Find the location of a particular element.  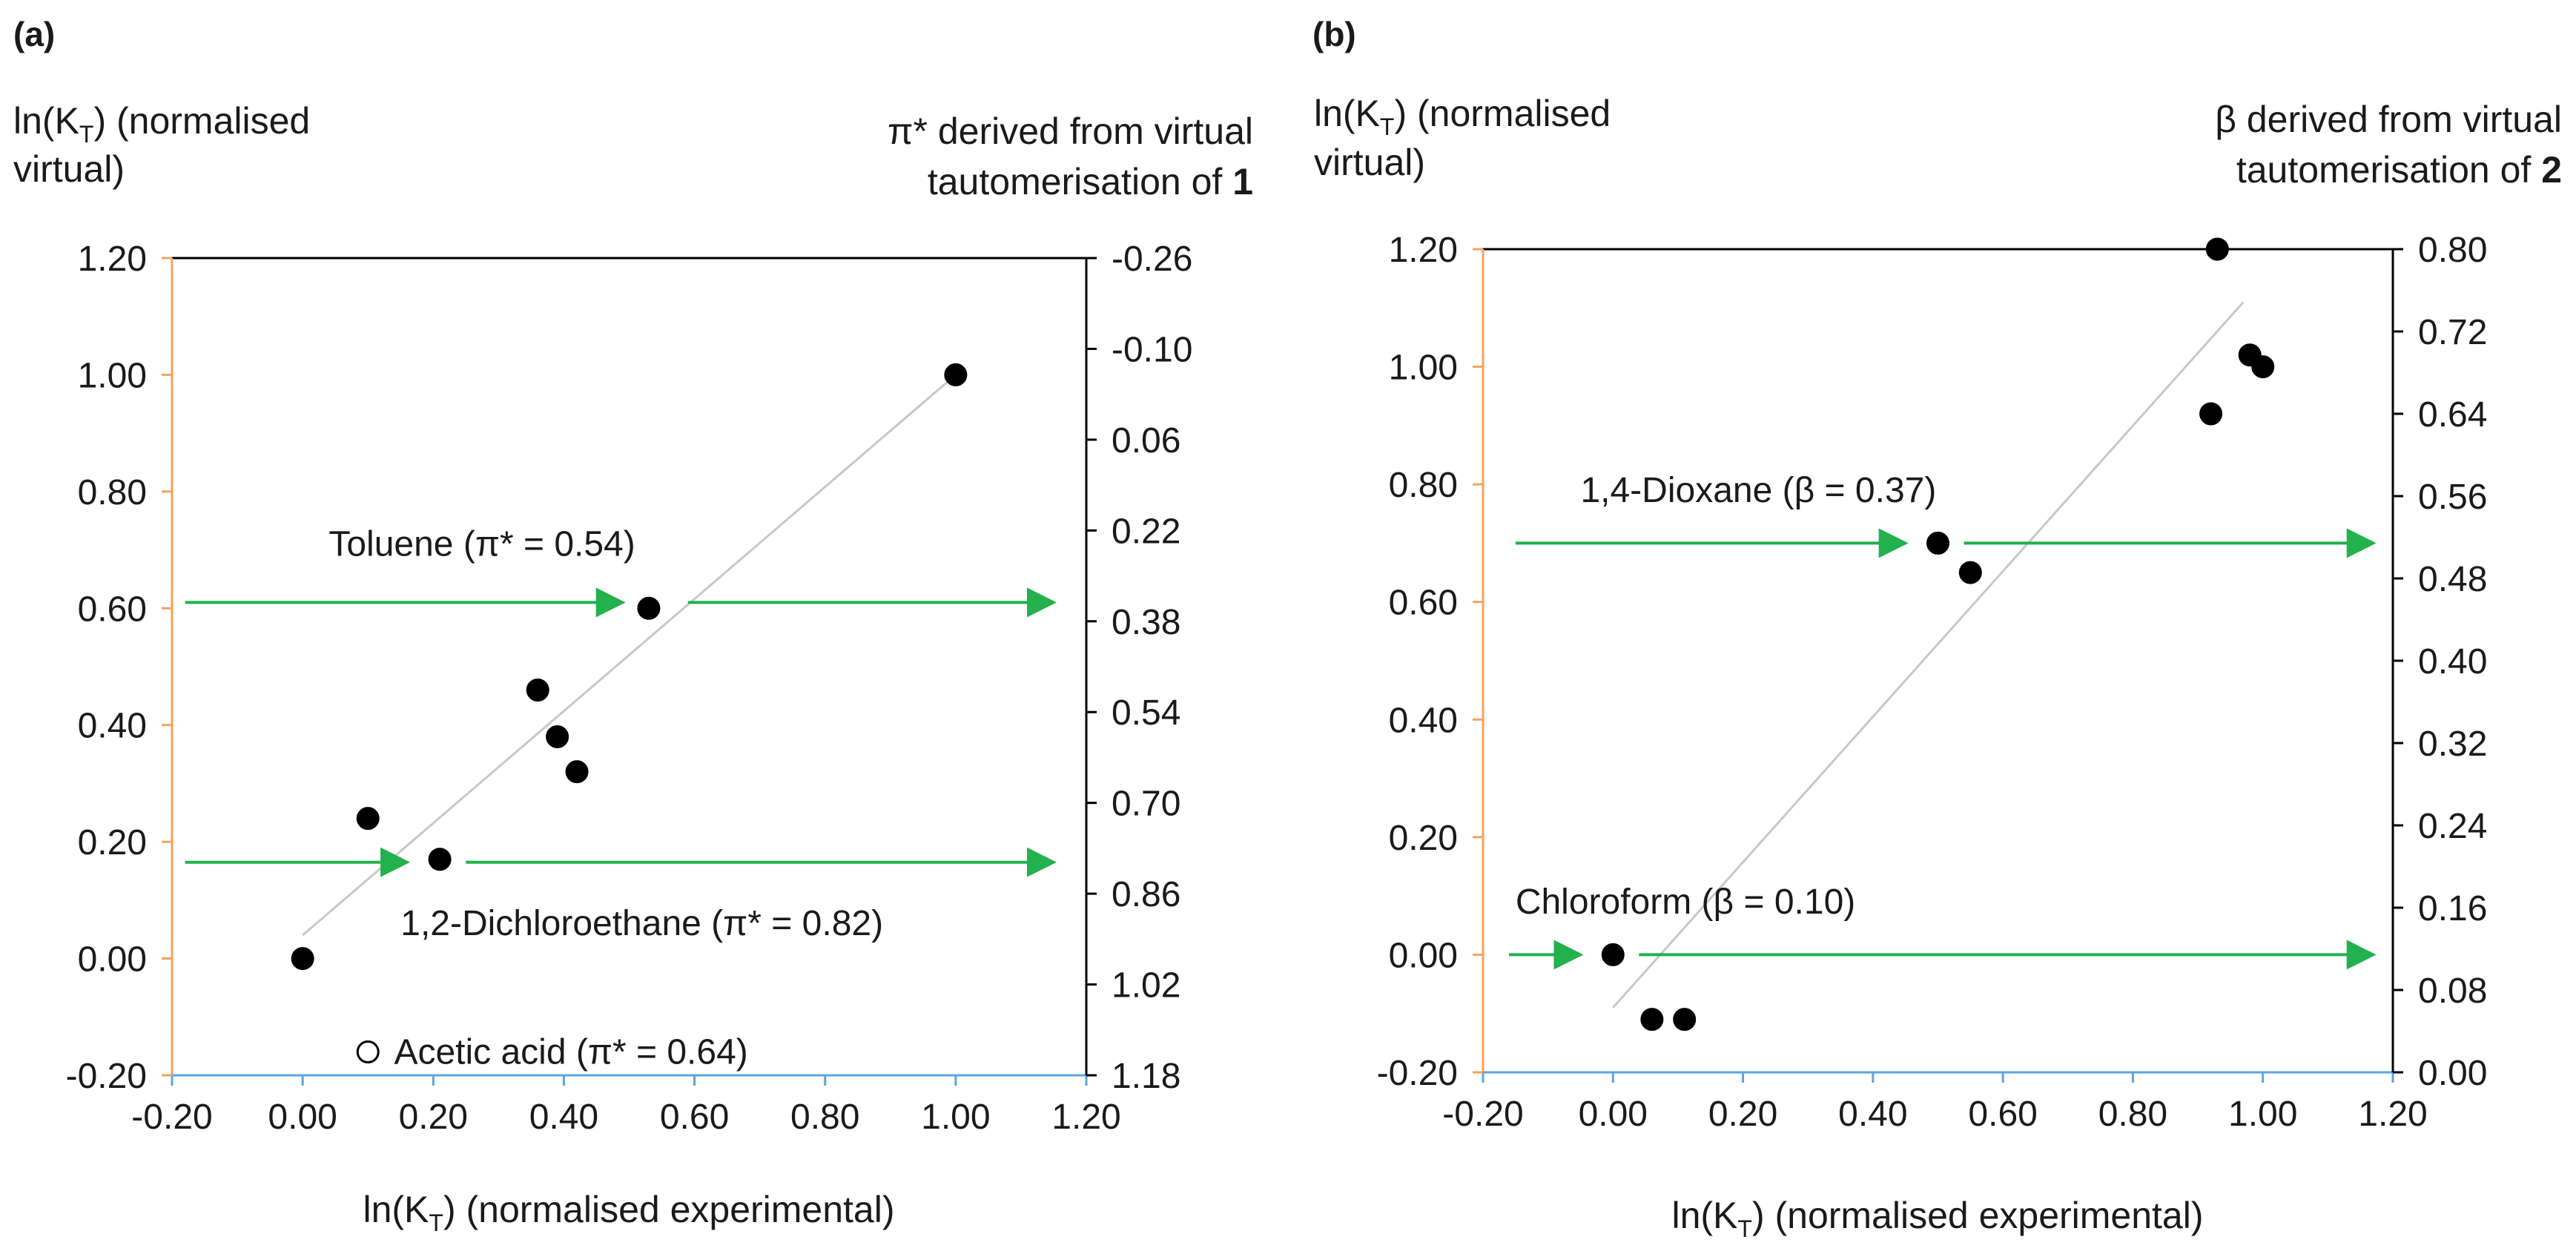

right-tick-label: 0.86 is located at coordinates (1146, 895).